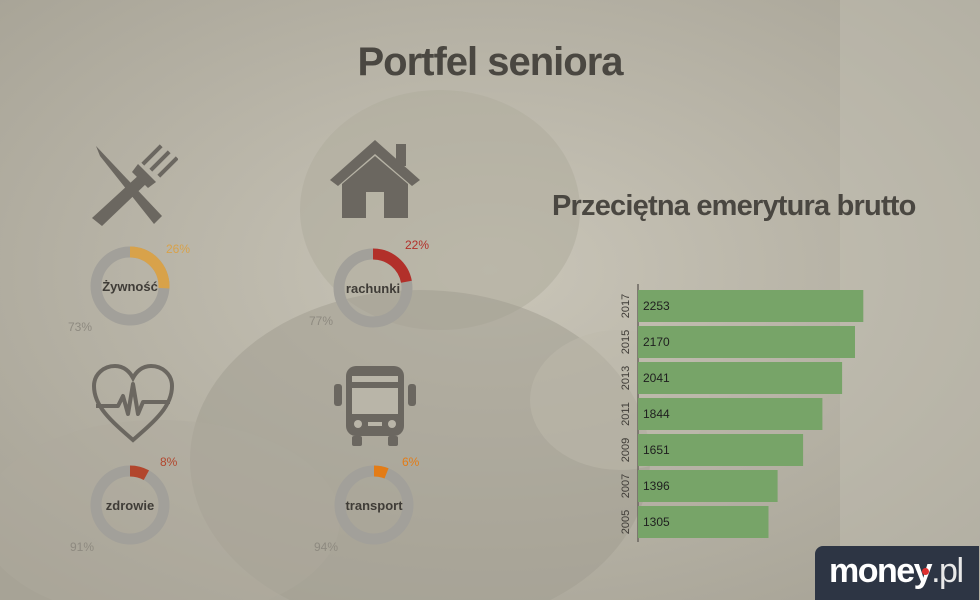  What do you see at coordinates (656, 522) in the screenshot?
I see `bar-value-label: 1305` at bounding box center [656, 522].